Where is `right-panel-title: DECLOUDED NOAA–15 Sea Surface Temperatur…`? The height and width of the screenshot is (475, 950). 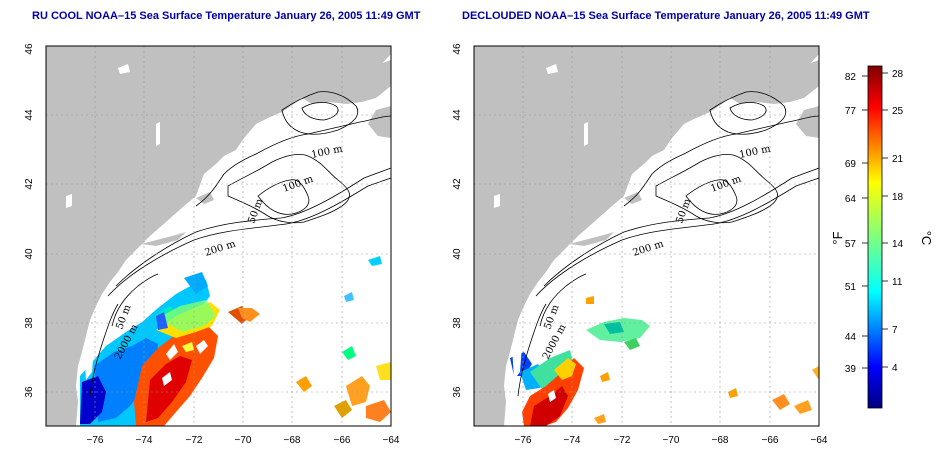 right-panel-title: DECLOUDED NOAA–15 Sea Surface Temperatur… is located at coordinates (666, 16).